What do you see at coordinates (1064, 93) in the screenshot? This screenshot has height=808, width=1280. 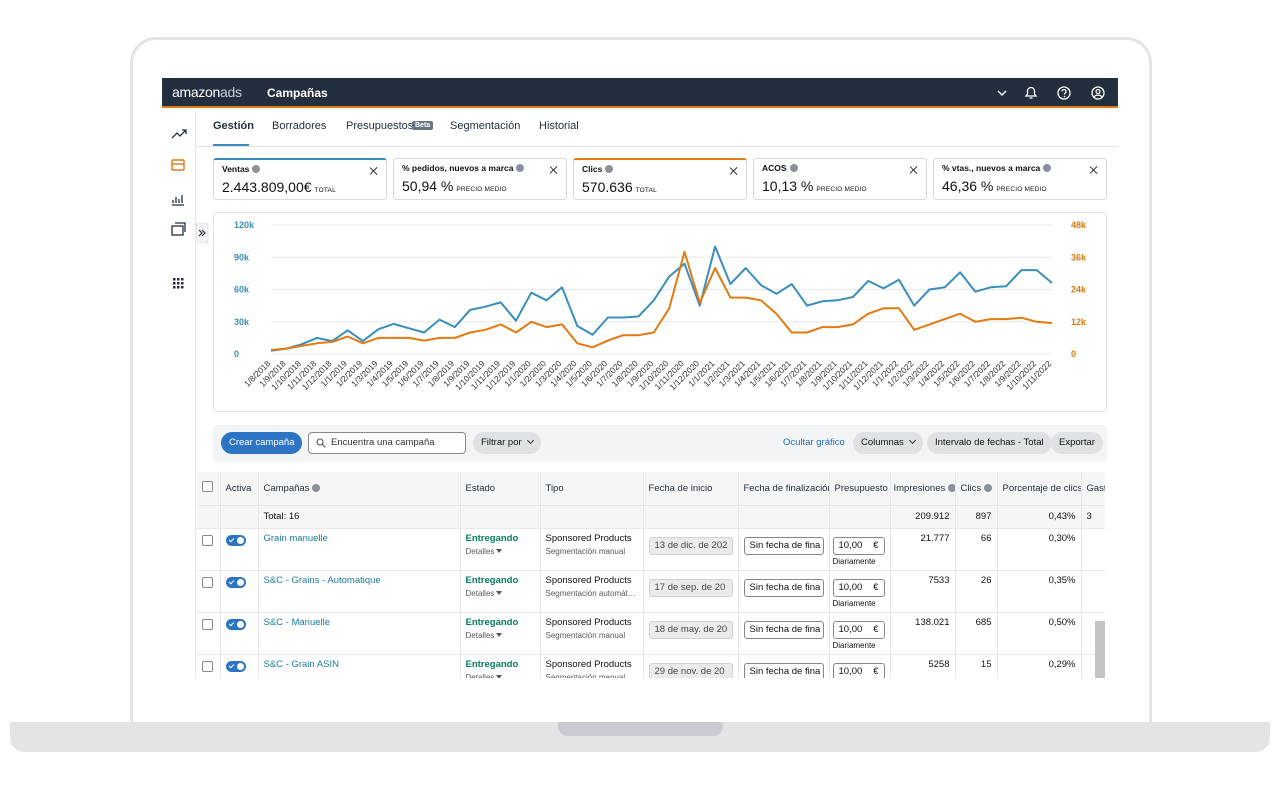 I see `help-icon` at bounding box center [1064, 93].